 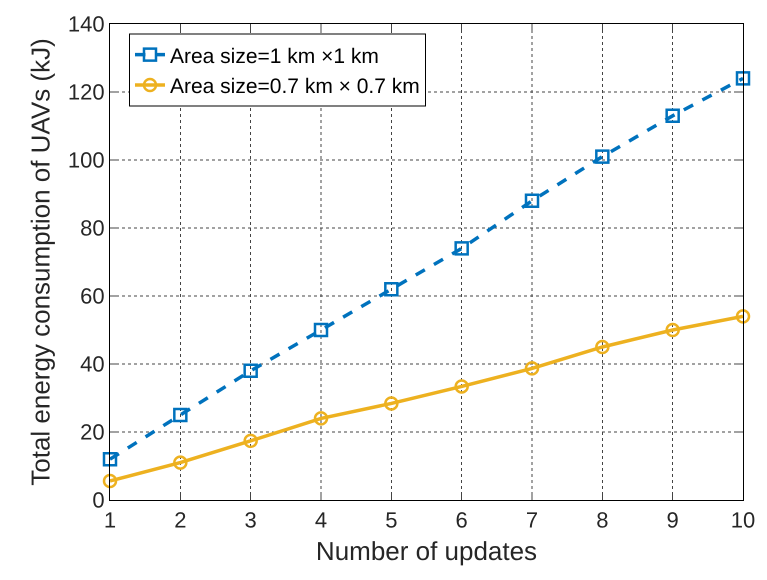 I want to click on x-tick-label: 6, so click(x=462, y=519).